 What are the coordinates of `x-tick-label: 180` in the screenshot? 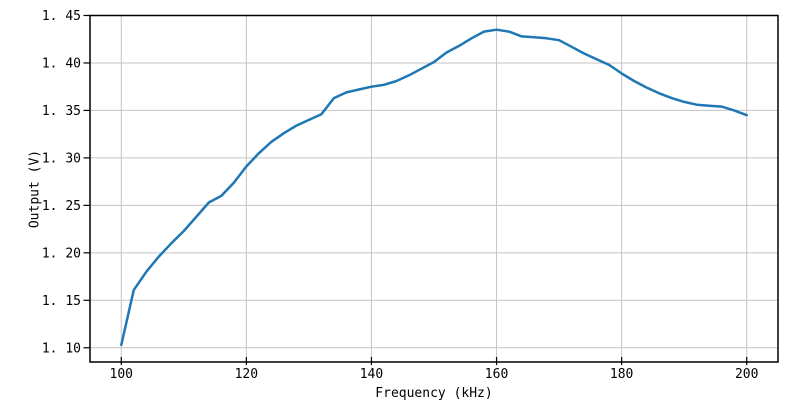 It's located at (621, 374).